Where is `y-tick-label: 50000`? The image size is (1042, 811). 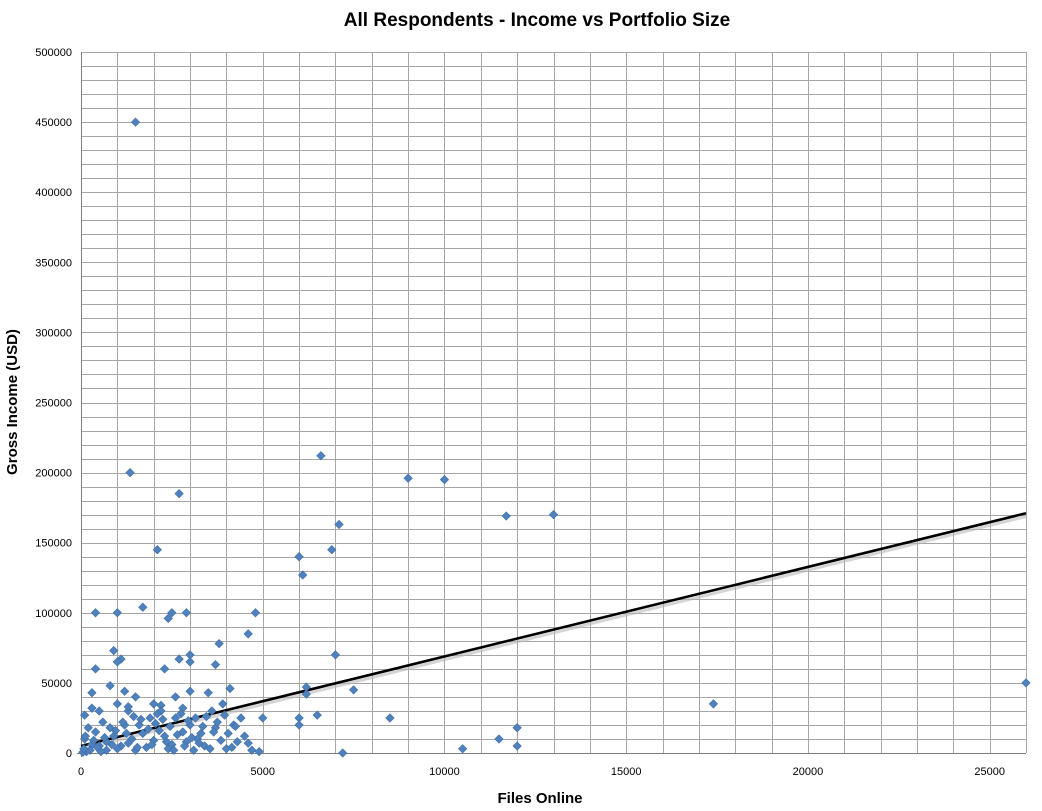 y-tick-label: 50000 is located at coordinates (56, 684).